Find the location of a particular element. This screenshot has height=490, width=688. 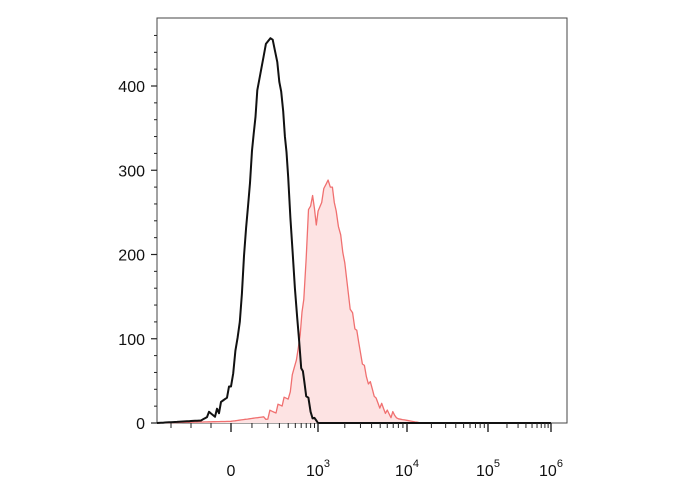

y-tick-label-4: 400 is located at coordinates (131, 87).